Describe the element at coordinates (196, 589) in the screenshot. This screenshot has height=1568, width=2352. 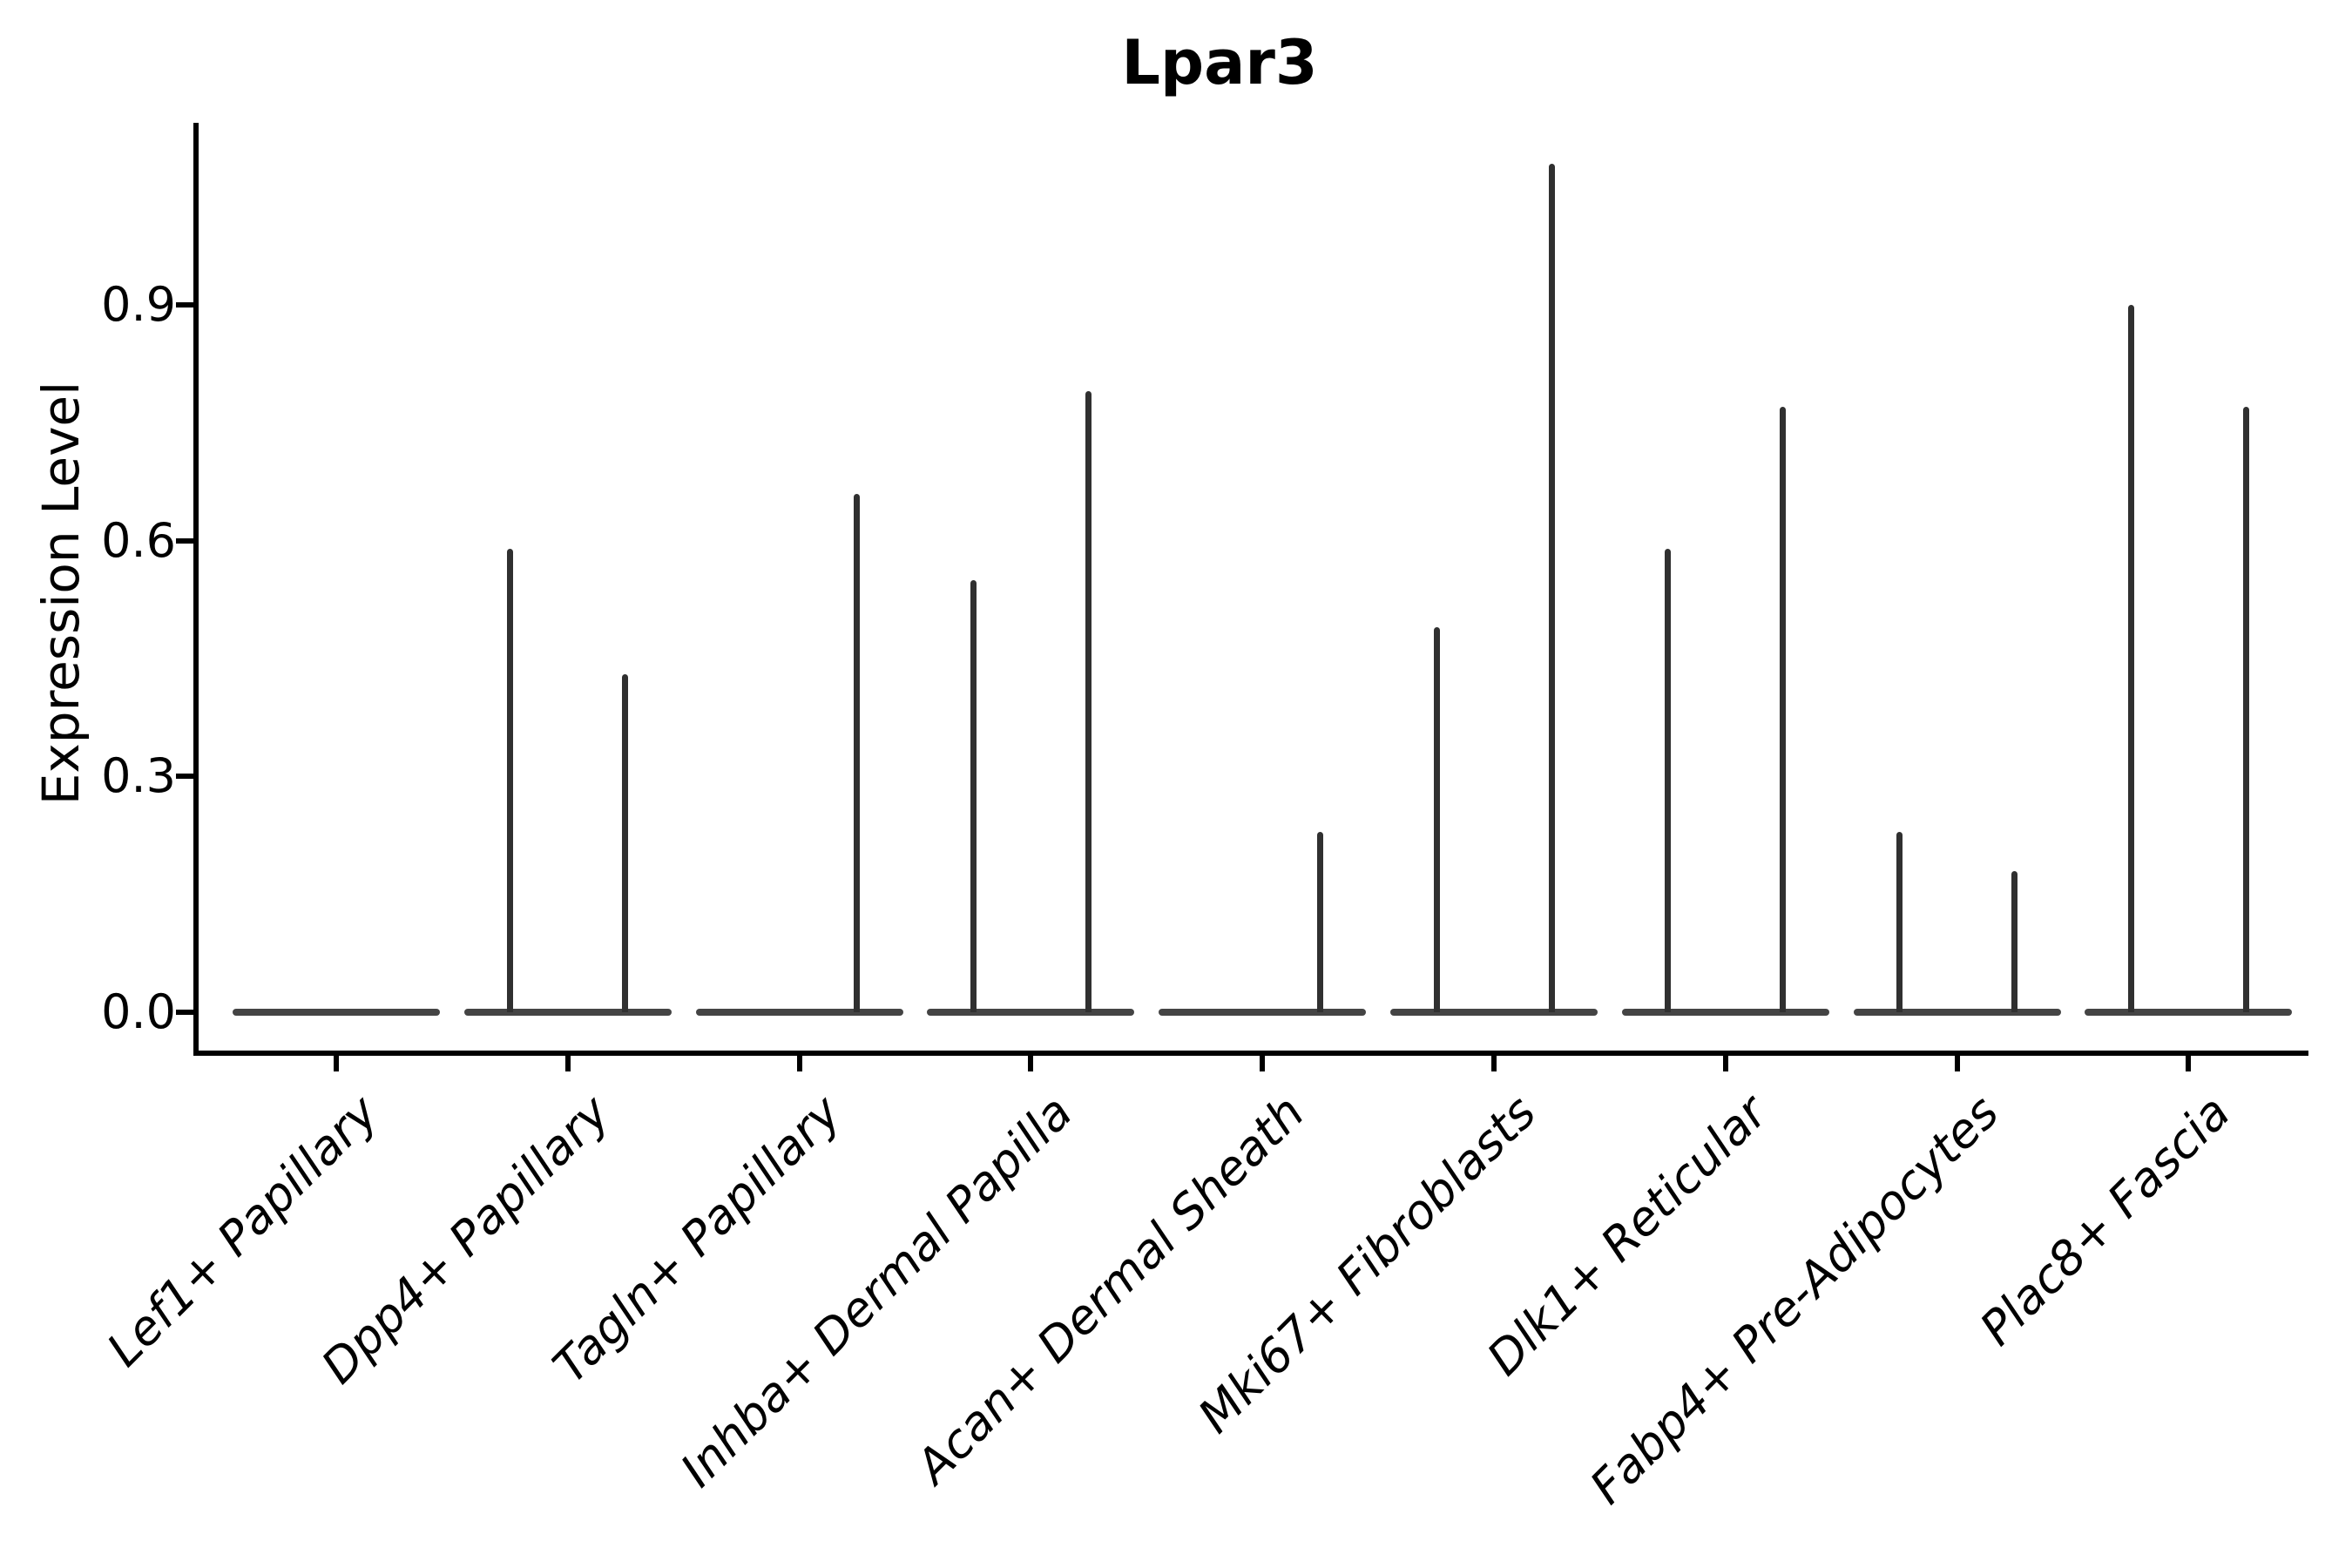
I see `y-axis-spine` at that location.